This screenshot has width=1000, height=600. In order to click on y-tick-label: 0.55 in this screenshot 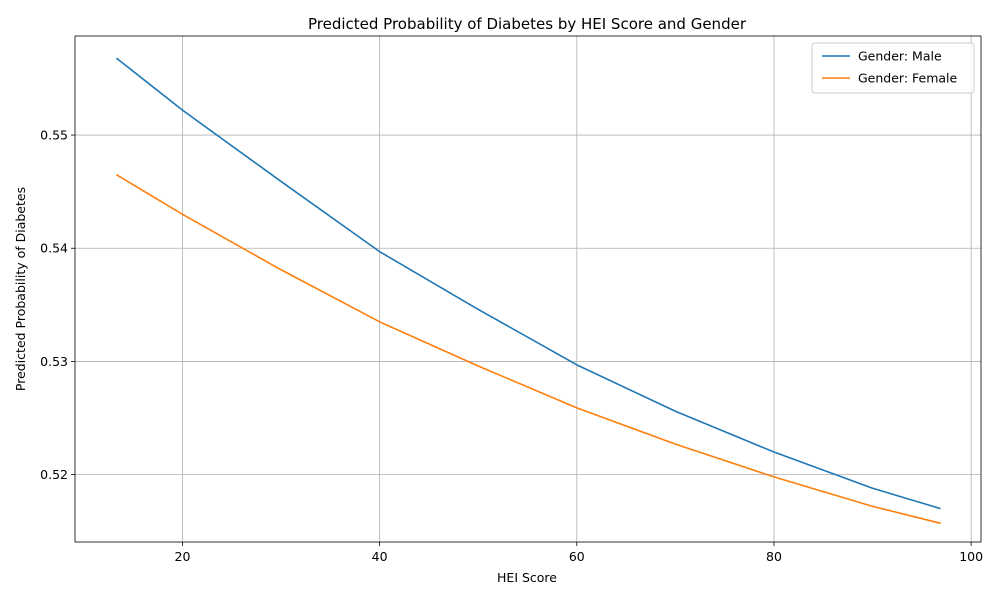, I will do `click(54, 135)`.